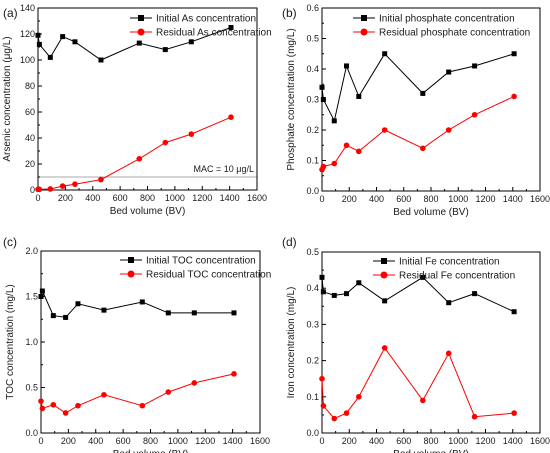 The height and width of the screenshot is (453, 550). I want to click on y-axis-label: TOC concentration (mg/L), so click(10, 341).